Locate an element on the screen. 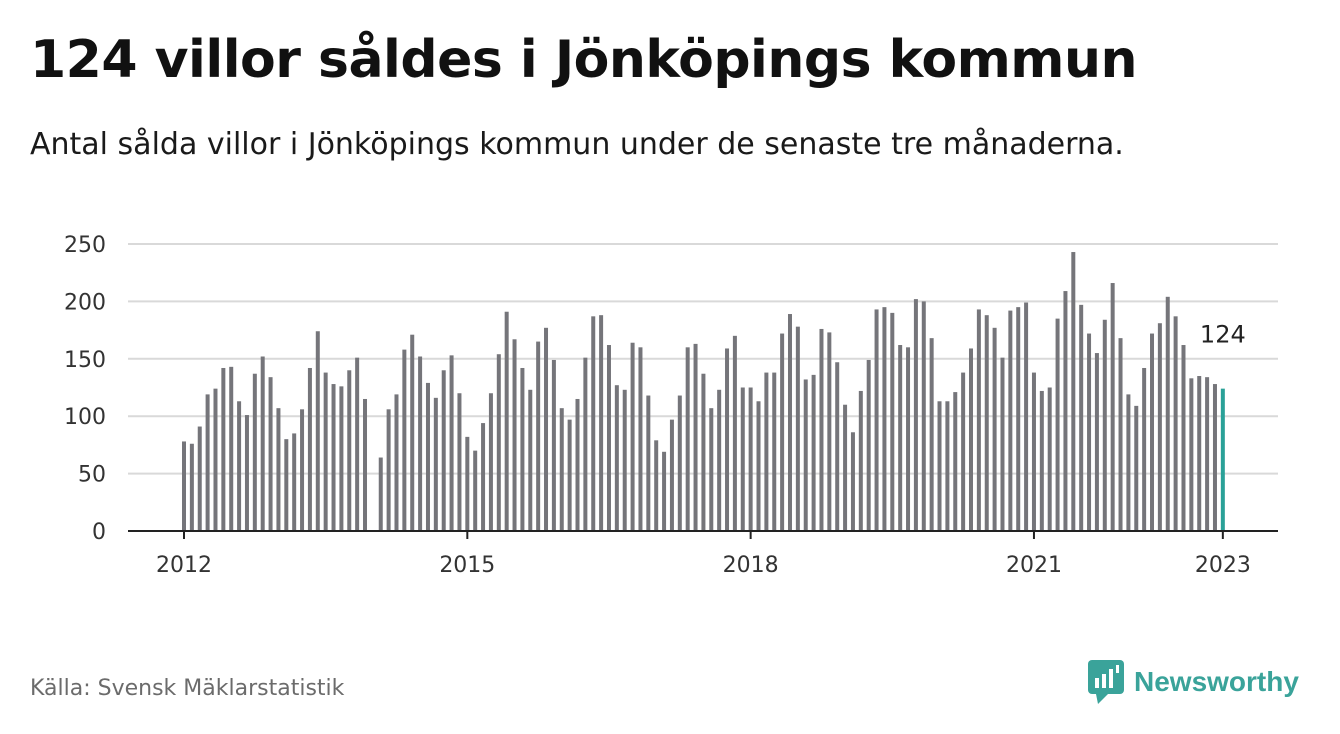 The width and height of the screenshot is (1340, 734). bar-highlight is located at coordinates (1222, 459).